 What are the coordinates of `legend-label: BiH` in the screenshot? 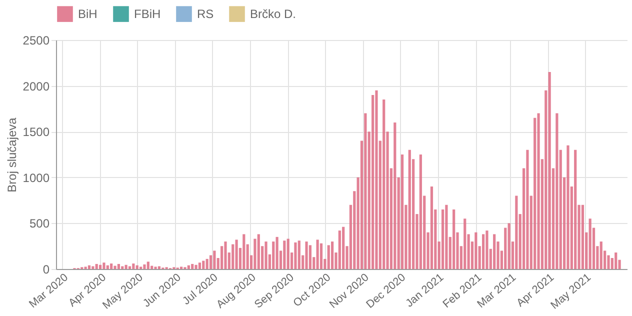 It's located at (88, 14).